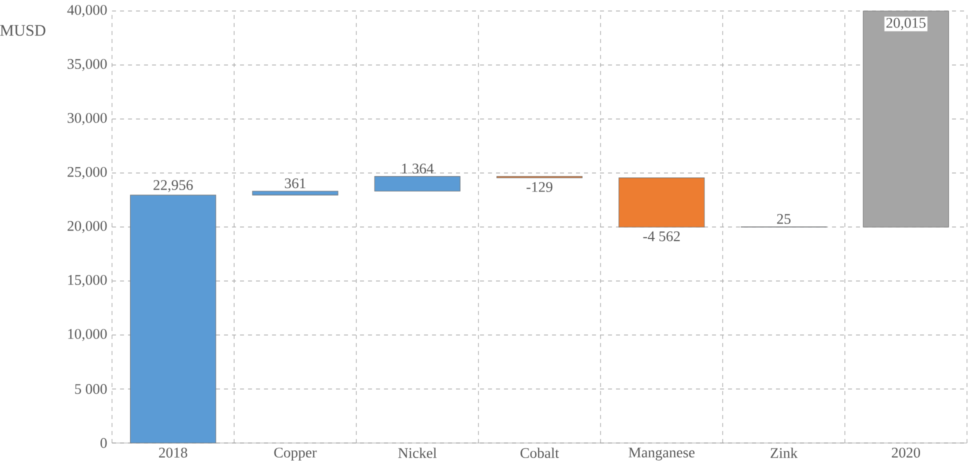 The height and width of the screenshot is (470, 969). I want to click on data-label: 22,956, so click(173, 186).